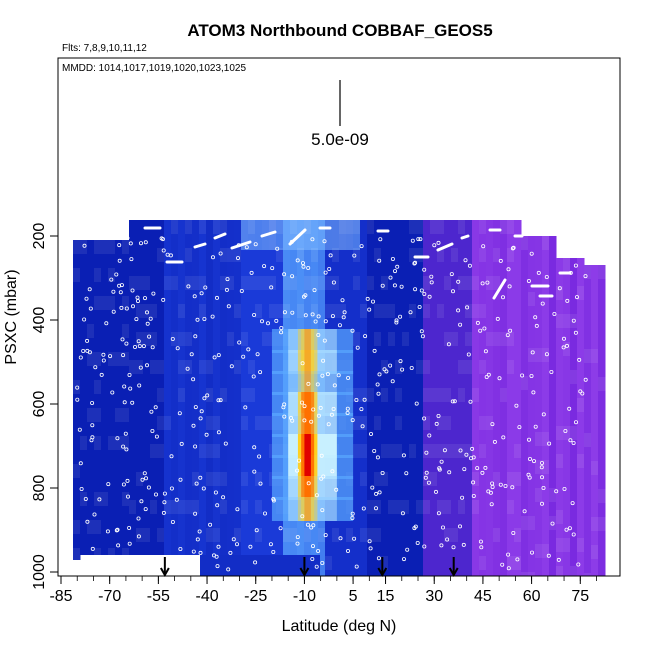  I want to click on x-tick-label: 75, so click(580, 596).